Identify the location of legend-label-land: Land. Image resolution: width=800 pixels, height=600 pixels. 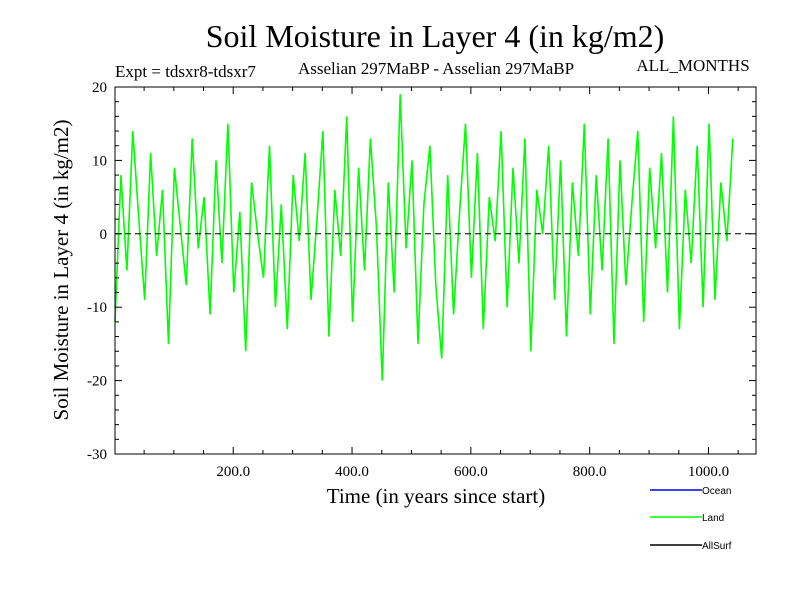
(713, 518).